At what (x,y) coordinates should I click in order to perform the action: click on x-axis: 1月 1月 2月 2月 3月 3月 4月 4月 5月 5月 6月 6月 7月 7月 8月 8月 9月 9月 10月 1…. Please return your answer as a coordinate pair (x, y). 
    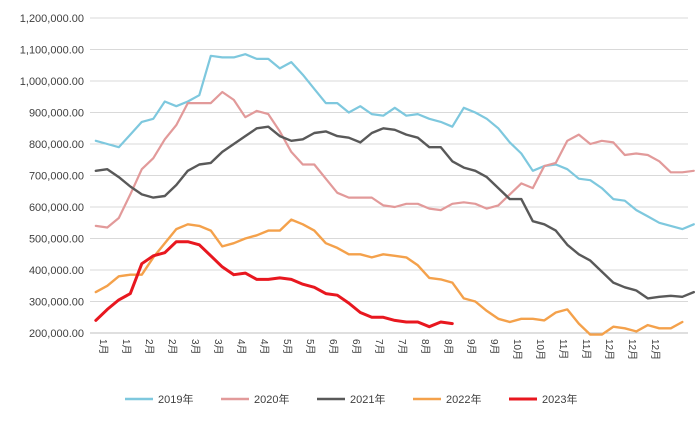
    Looking at the image, I should click on (389, 346).